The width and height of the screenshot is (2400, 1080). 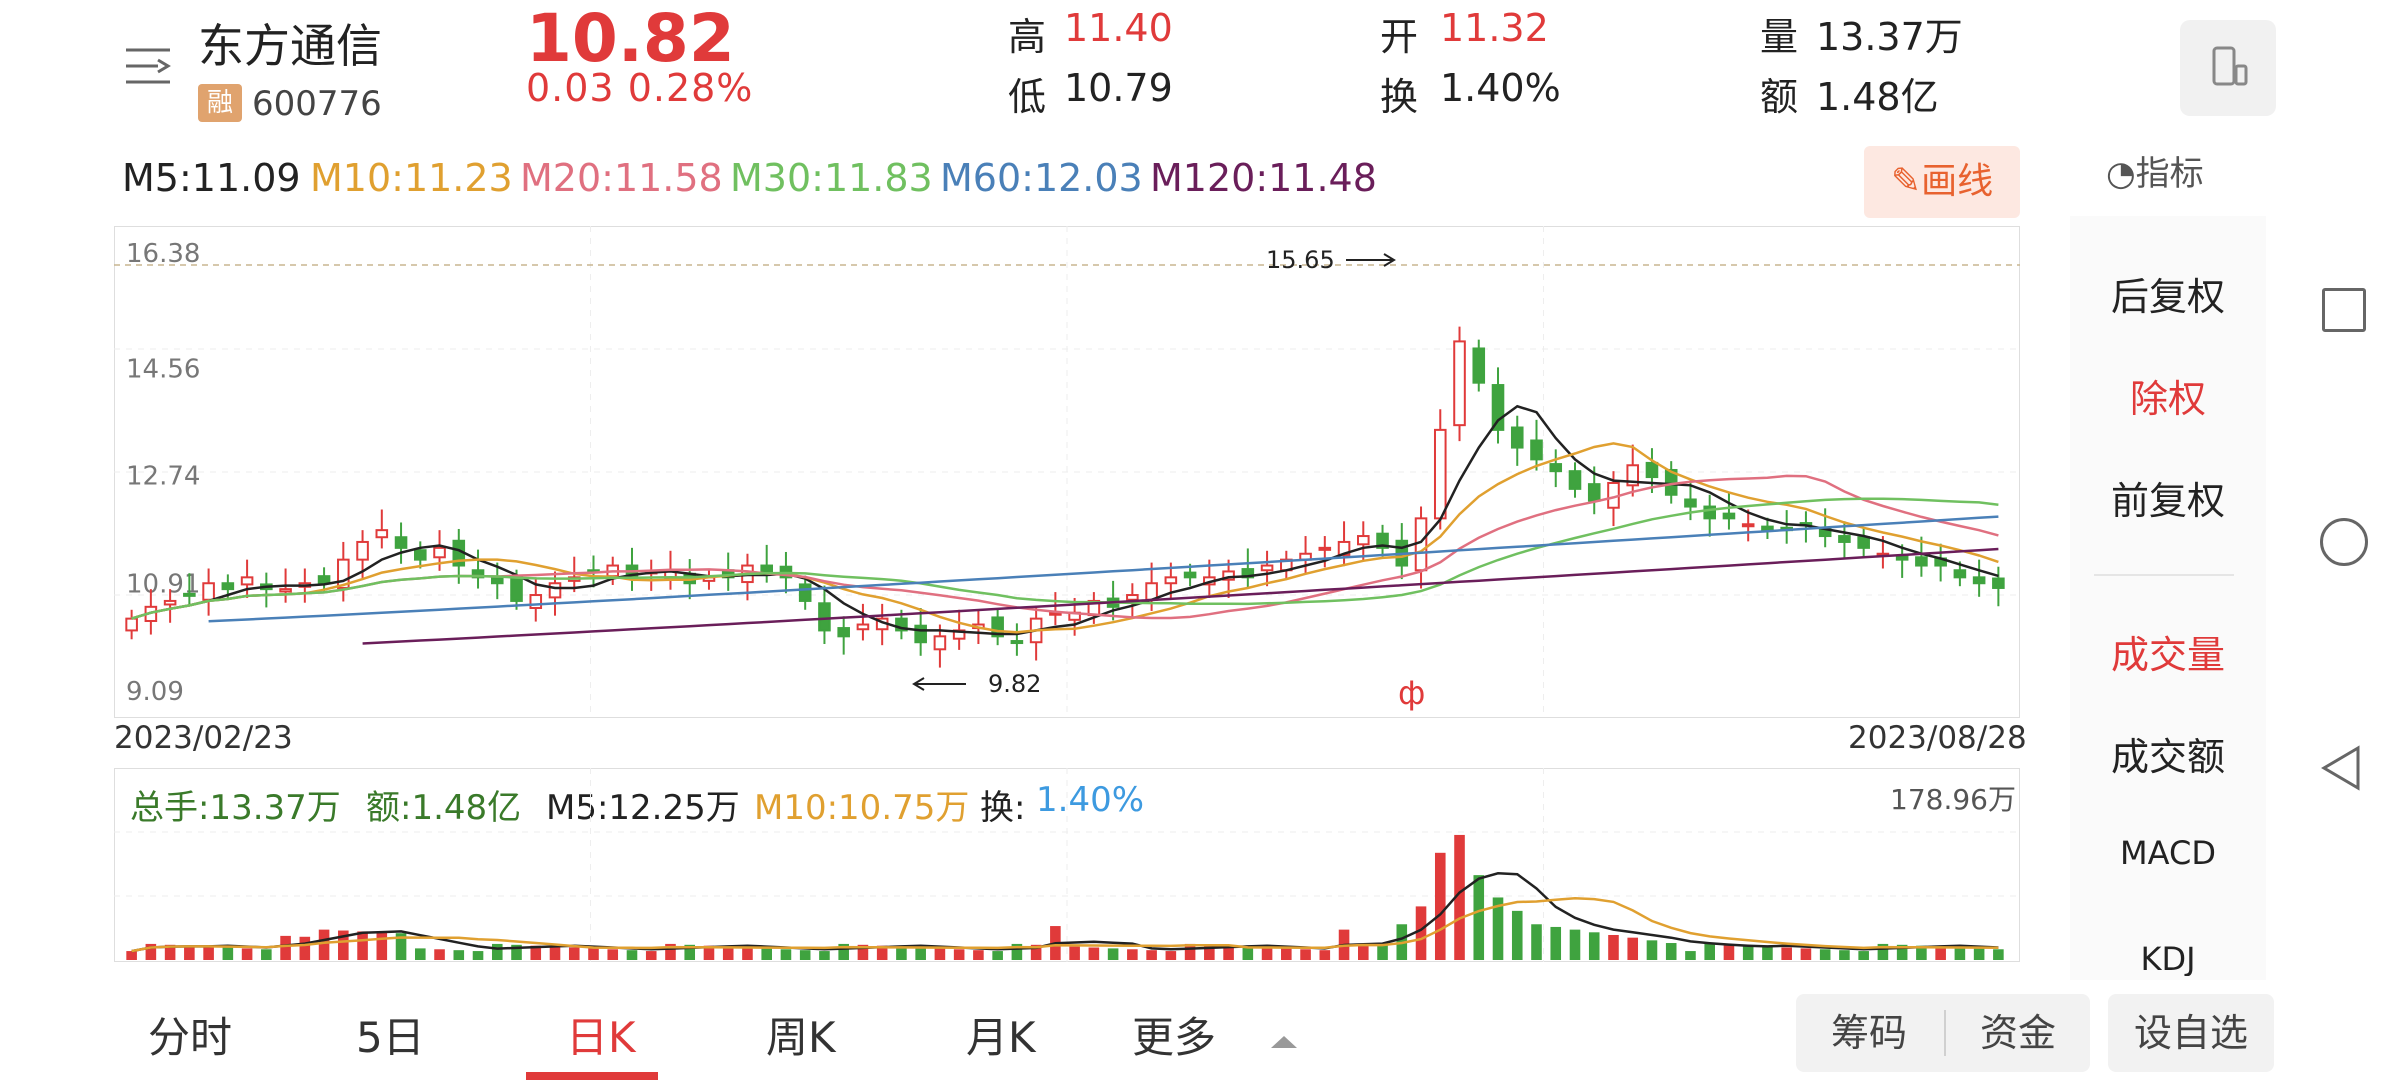 What do you see at coordinates (1103, 569) in the screenshot?
I see `ma60-line` at bounding box center [1103, 569].